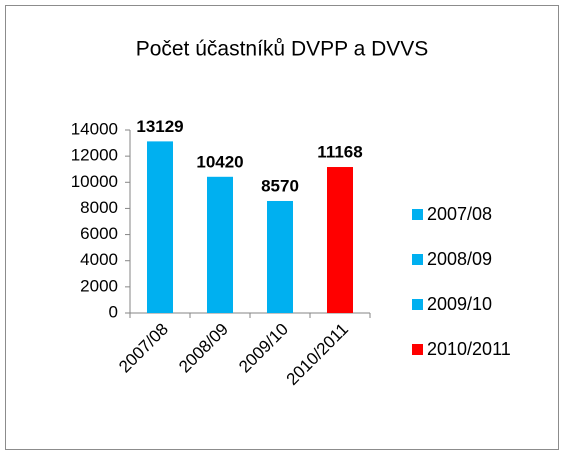 The image size is (565, 456). Describe the element at coordinates (94, 155) in the screenshot. I see `y-tick-label: 12000` at that location.